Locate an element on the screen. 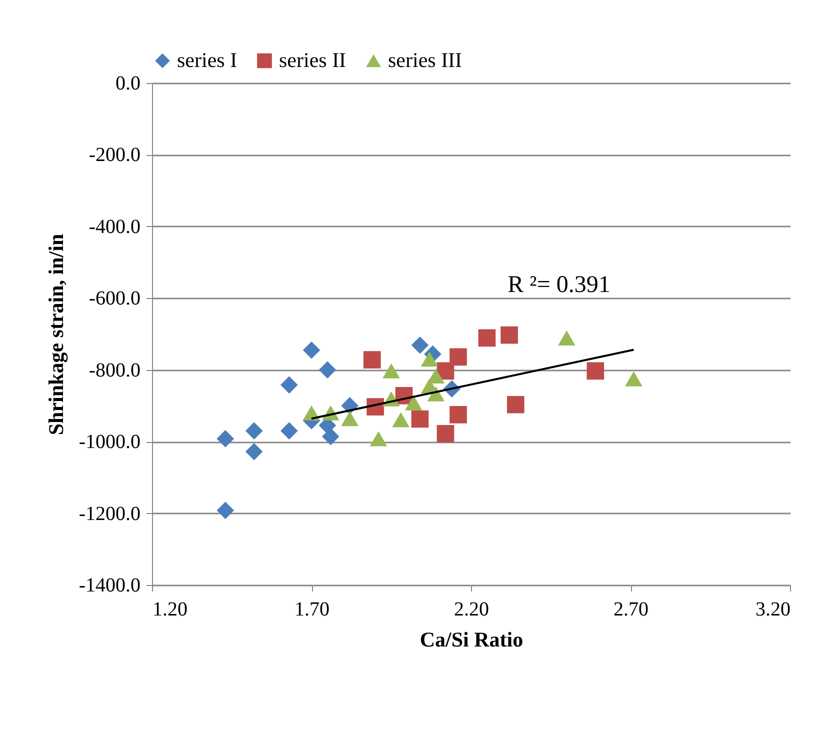 The image size is (833, 733). y-tick-label: -600.0 is located at coordinates (114, 299).